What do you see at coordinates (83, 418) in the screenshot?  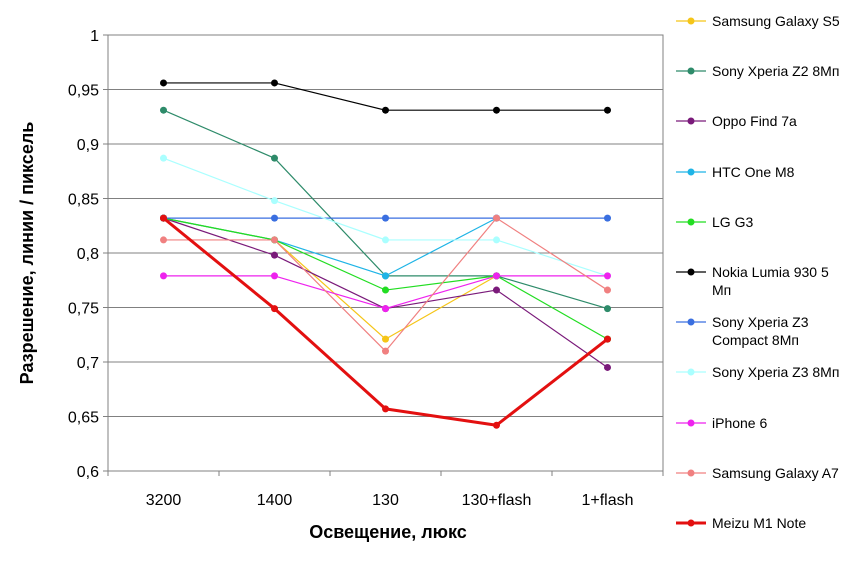 I see `y-tick-label: 0,65` at bounding box center [83, 418].